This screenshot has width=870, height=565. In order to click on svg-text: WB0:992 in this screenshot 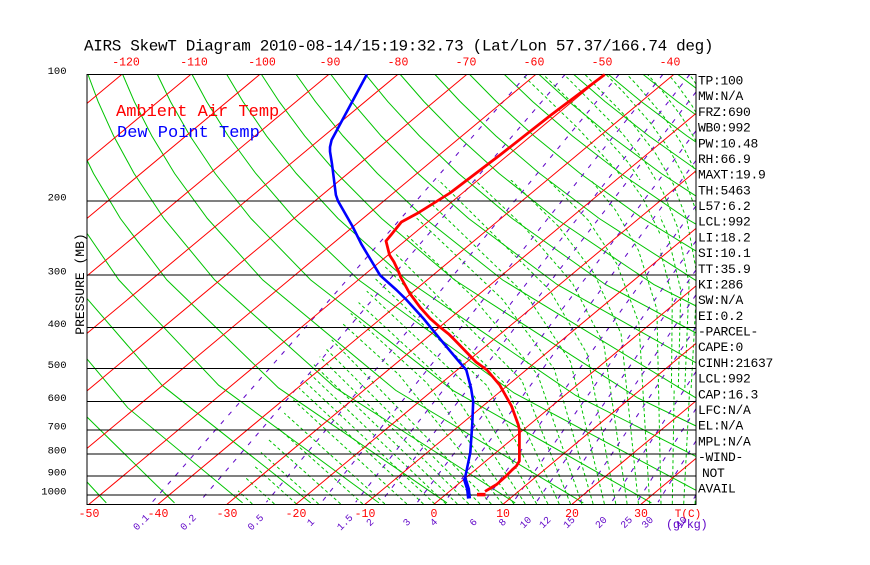, I will do `click(724, 128)`.